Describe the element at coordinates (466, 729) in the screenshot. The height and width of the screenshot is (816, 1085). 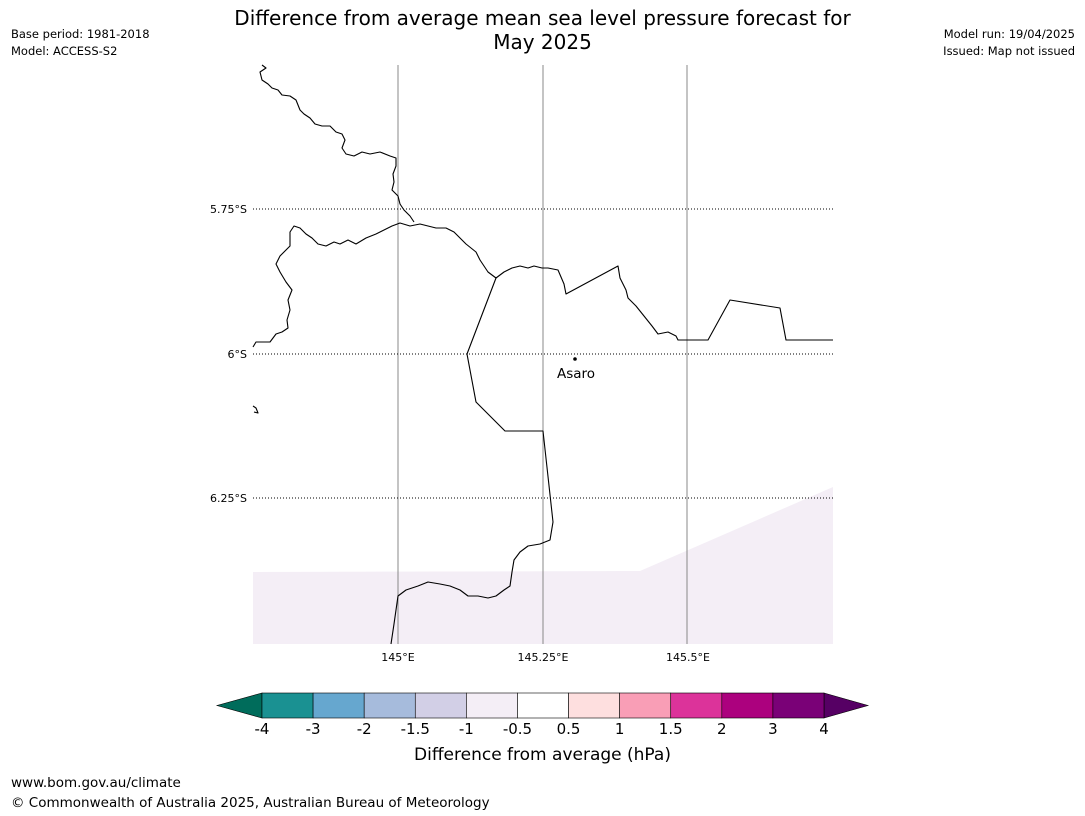
I see `colorbar-tick-label: -1` at that location.